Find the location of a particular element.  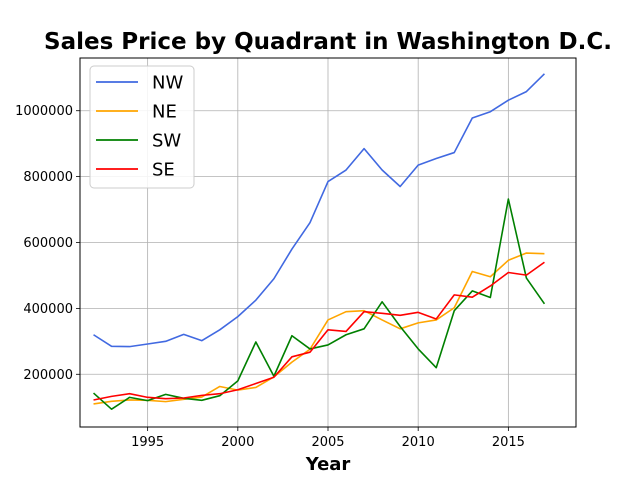

y-tick-label: 600000 is located at coordinates (48, 243).